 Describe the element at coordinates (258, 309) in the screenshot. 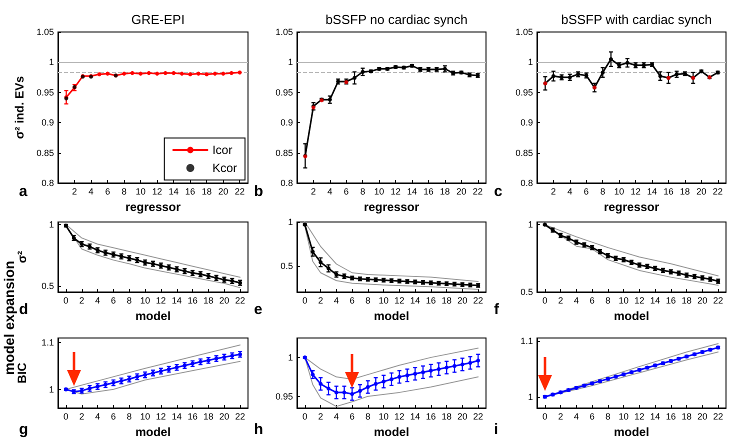

I see `text: e` at that location.